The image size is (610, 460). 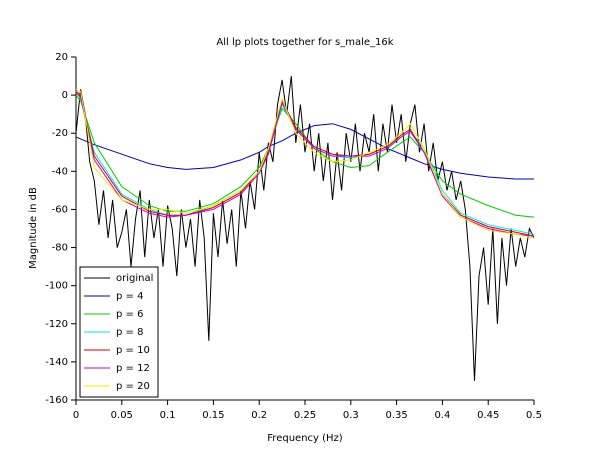 What do you see at coordinates (129, 296) in the screenshot?
I see `legend-label: p = 4` at bounding box center [129, 296].